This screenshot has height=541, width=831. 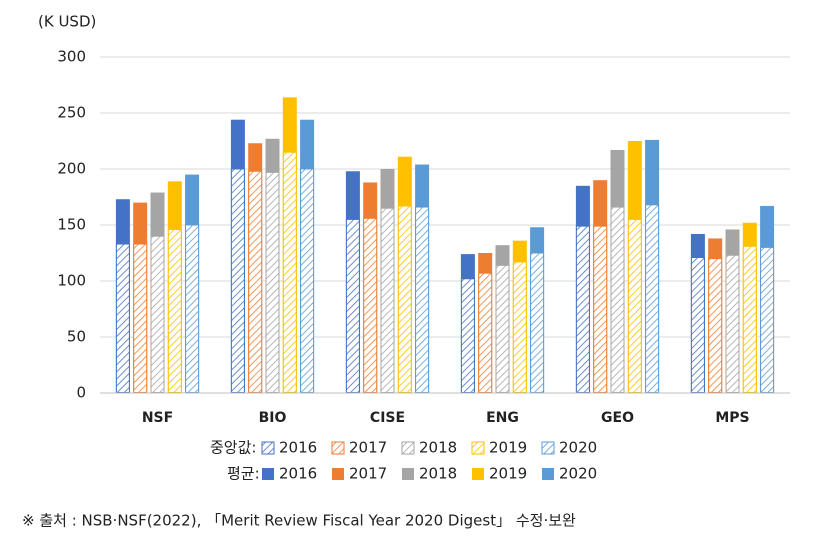 I want to click on y-tick-label: 300, so click(x=71, y=57).